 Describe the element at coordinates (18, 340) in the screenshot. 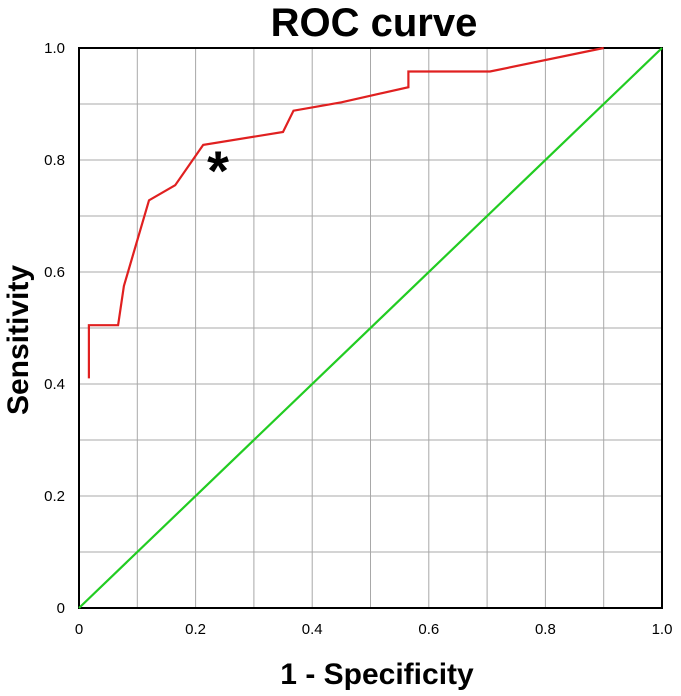

I see `y-axis-label: Sensitivity` at that location.